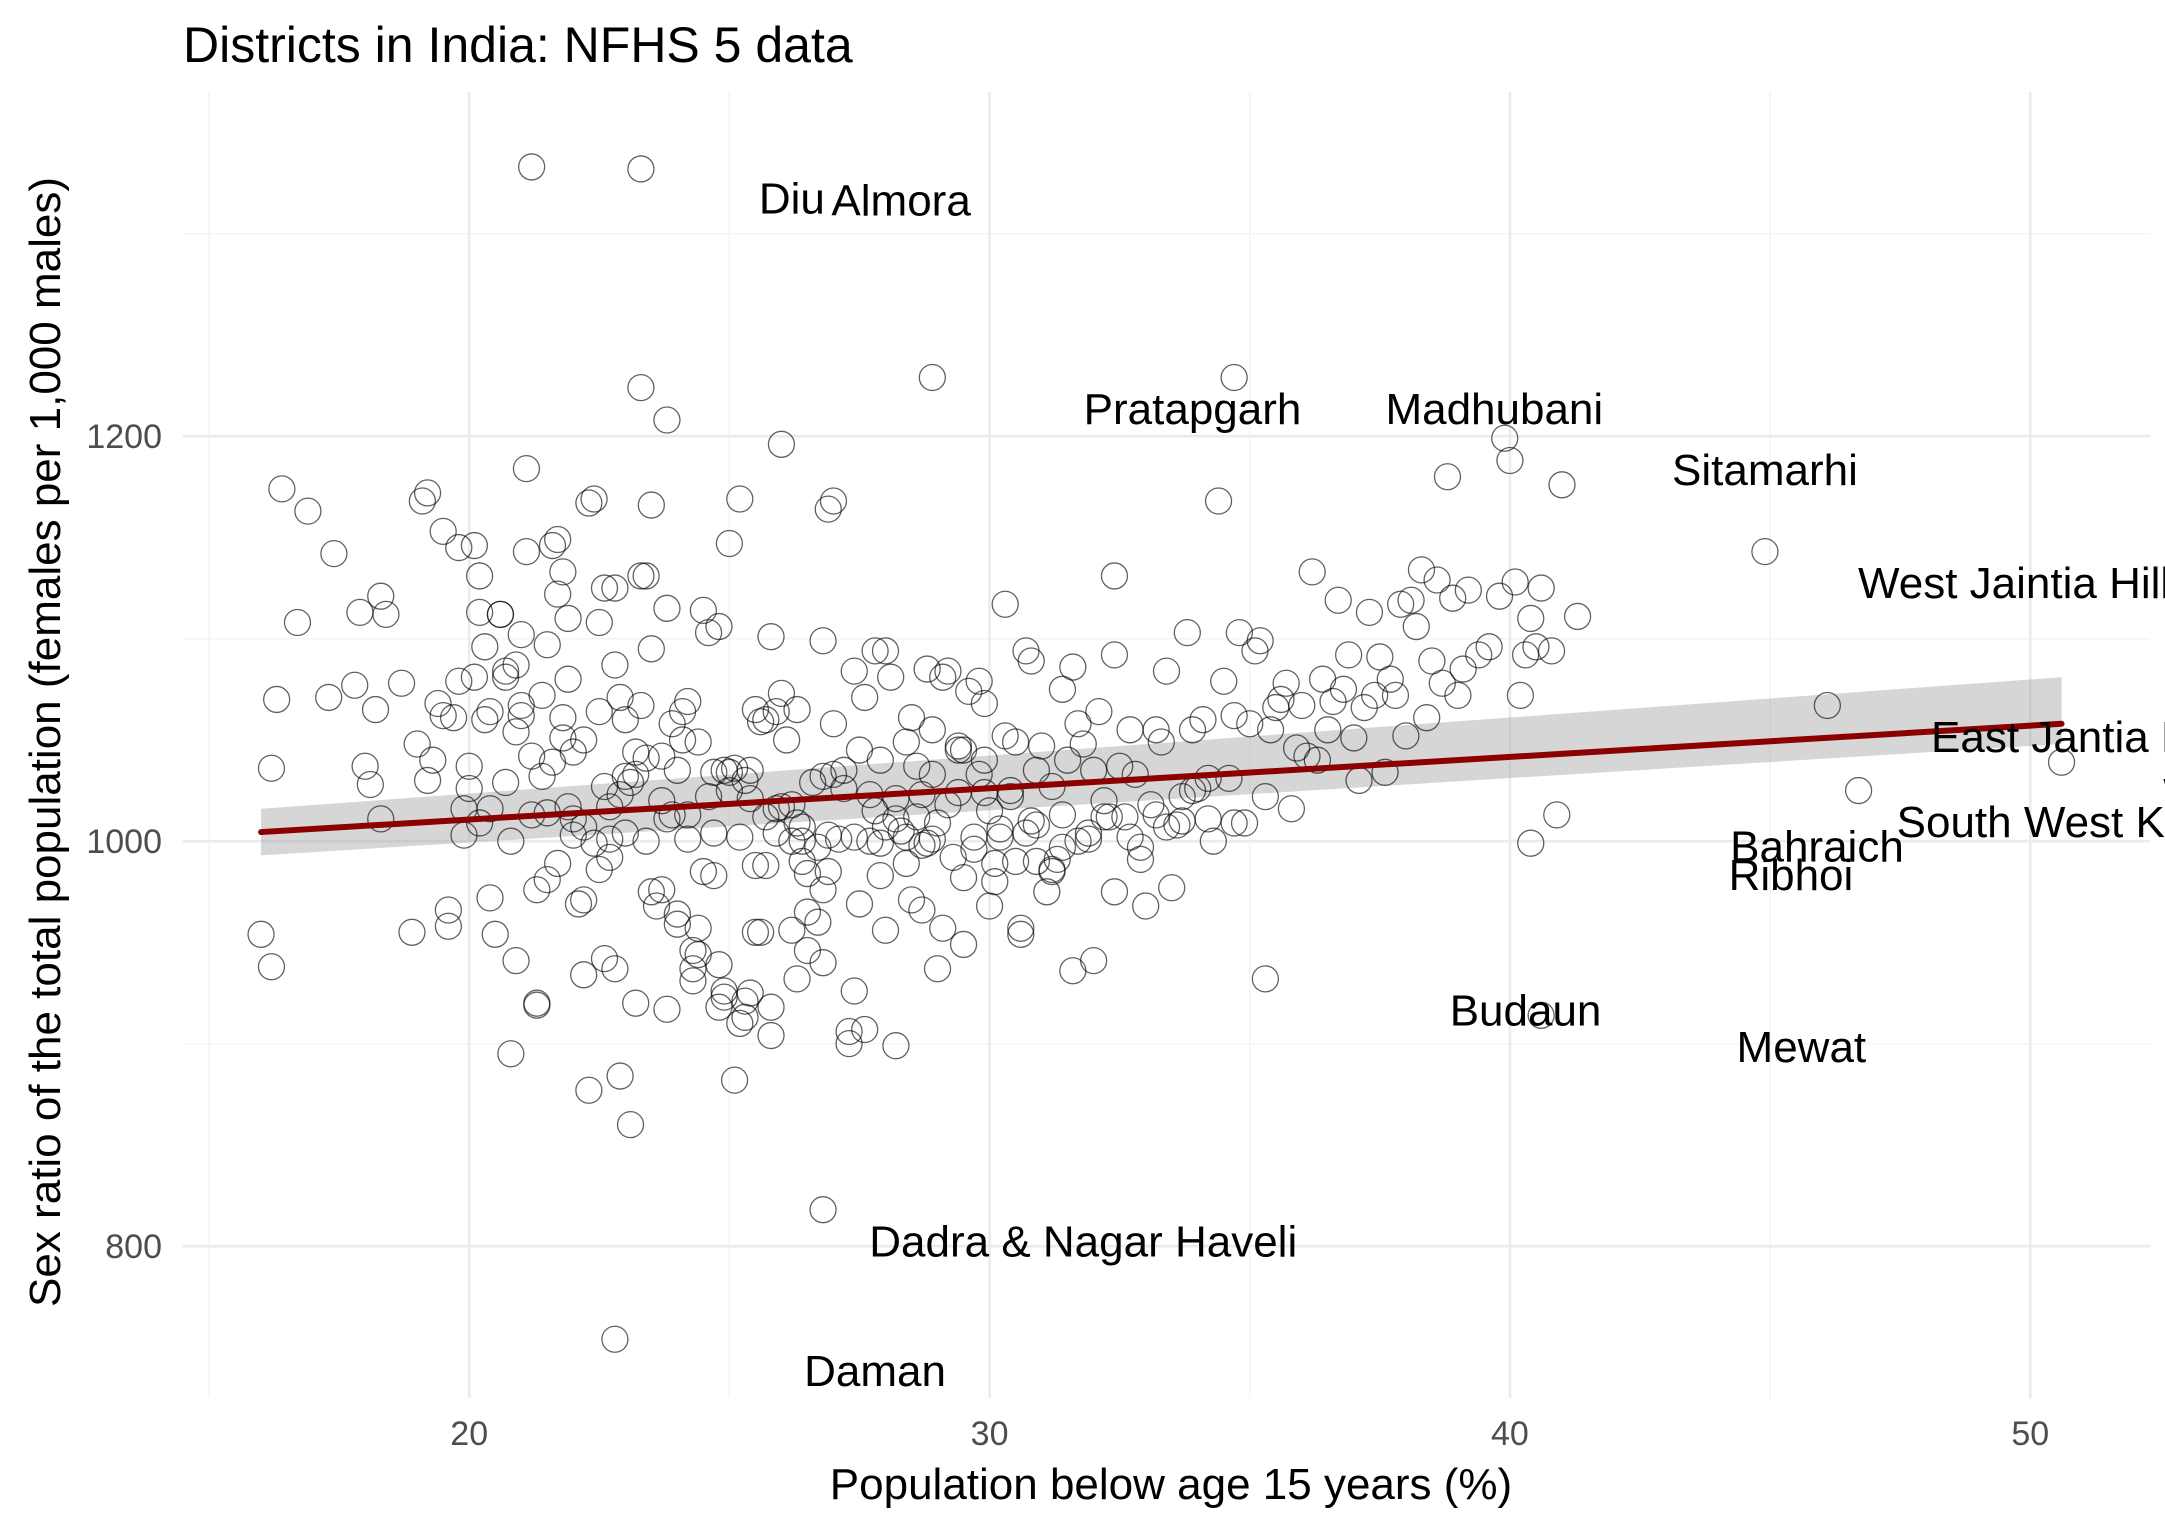 The image size is (2165, 1520). What do you see at coordinates (1510, 1434) in the screenshot?
I see `x-tick-label: 40` at bounding box center [1510, 1434].